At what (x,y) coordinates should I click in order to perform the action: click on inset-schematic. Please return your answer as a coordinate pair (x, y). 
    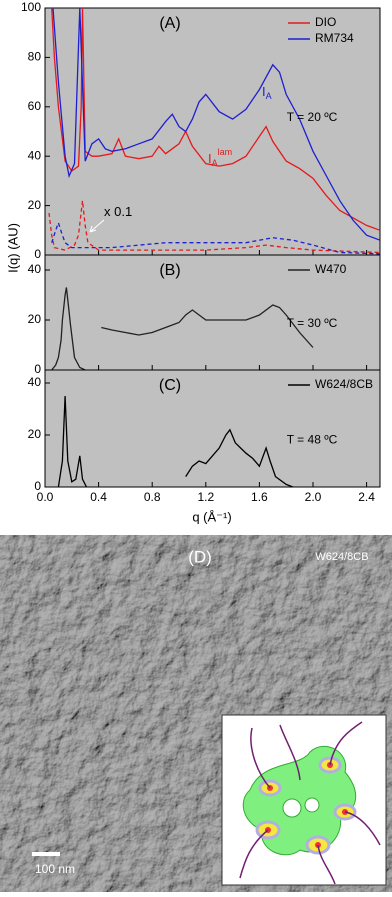
    Looking at the image, I should click on (304, 800).